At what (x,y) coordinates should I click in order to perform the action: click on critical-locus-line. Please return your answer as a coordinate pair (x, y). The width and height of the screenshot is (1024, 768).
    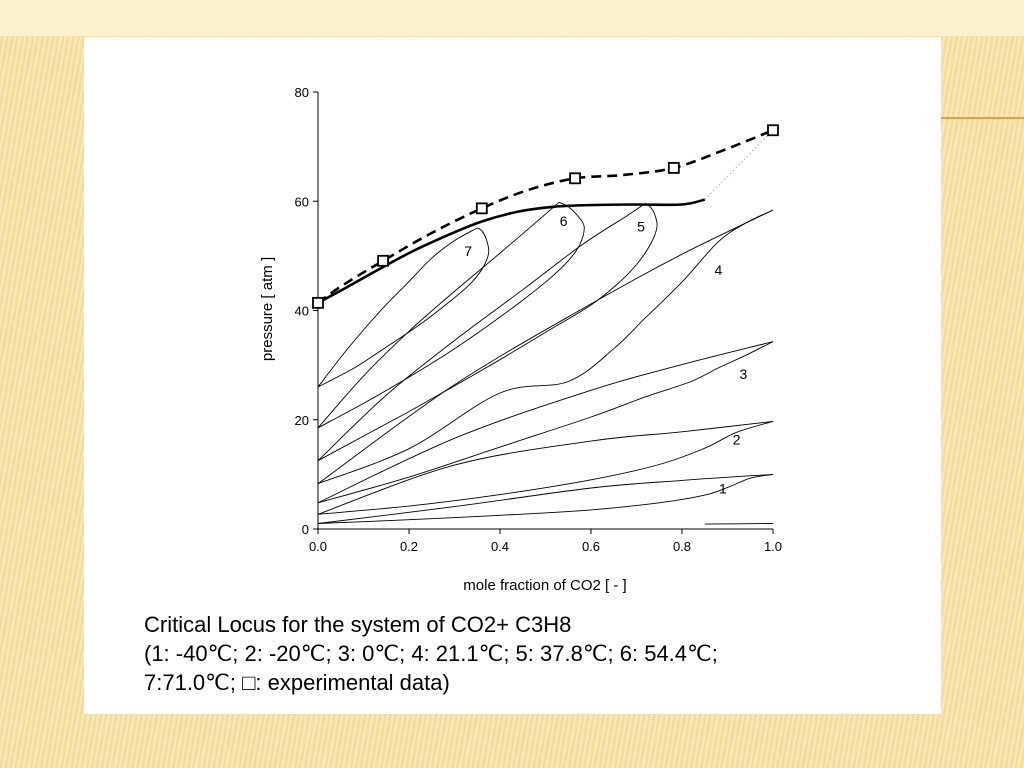
    Looking at the image, I should click on (511, 251).